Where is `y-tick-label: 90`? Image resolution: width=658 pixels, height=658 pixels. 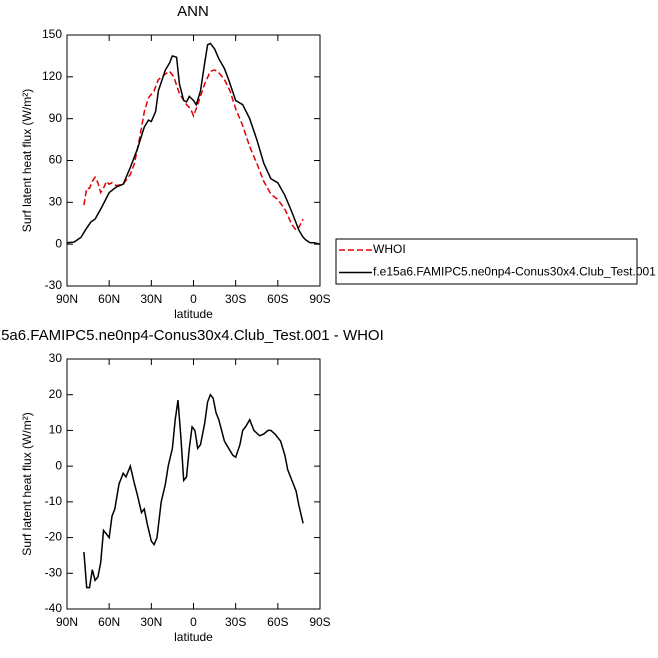
y-tick-label: 90 is located at coordinates (56, 118).